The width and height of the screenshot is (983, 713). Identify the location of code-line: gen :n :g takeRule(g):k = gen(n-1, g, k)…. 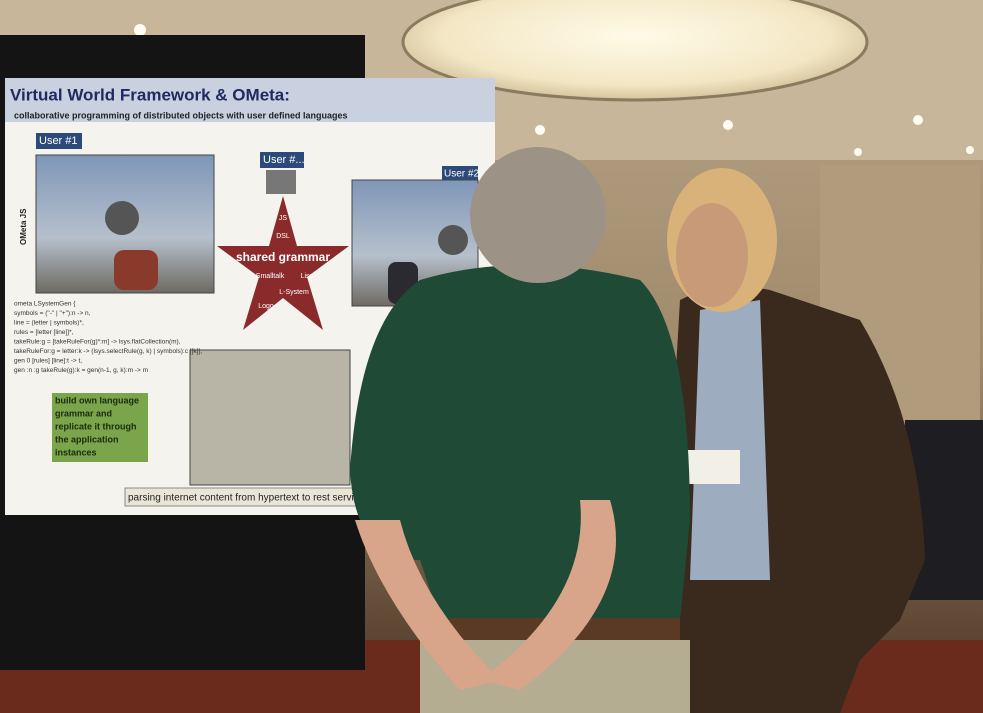
(81, 370).